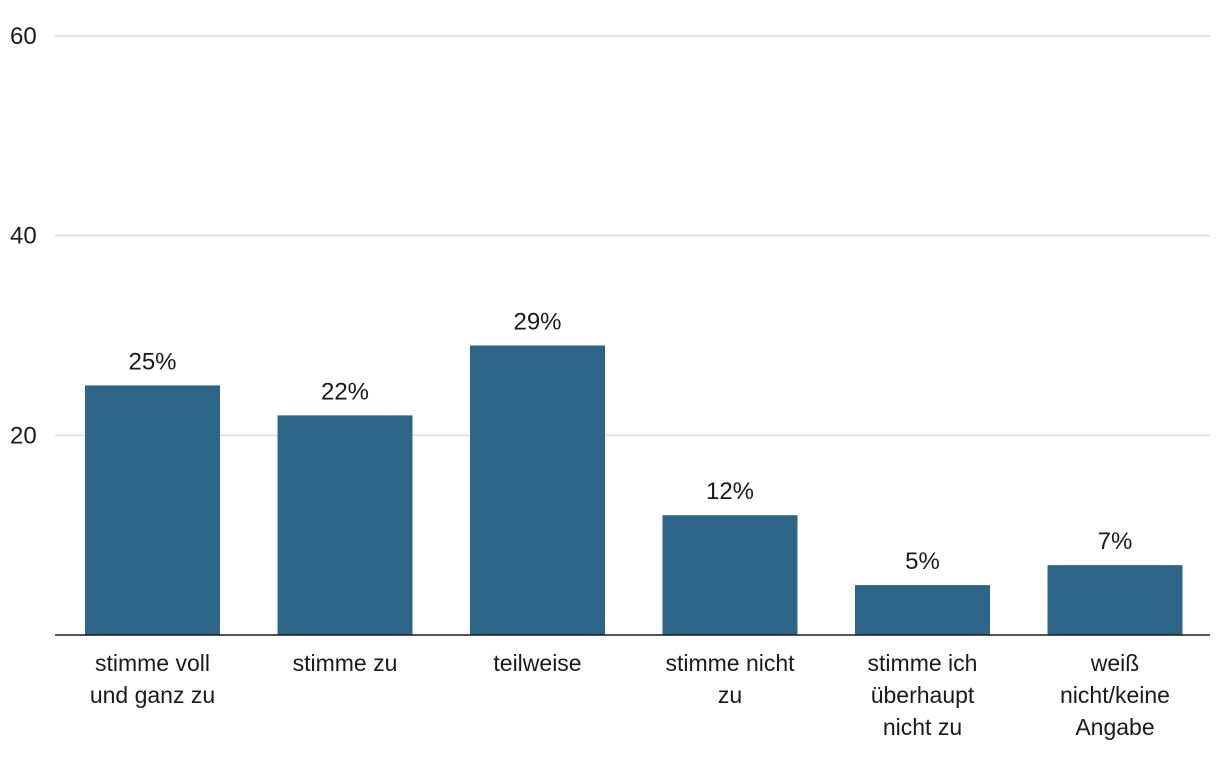 This screenshot has width=1220, height=758. Describe the element at coordinates (730, 695) in the screenshot. I see `x-tick-label-line: zu` at that location.